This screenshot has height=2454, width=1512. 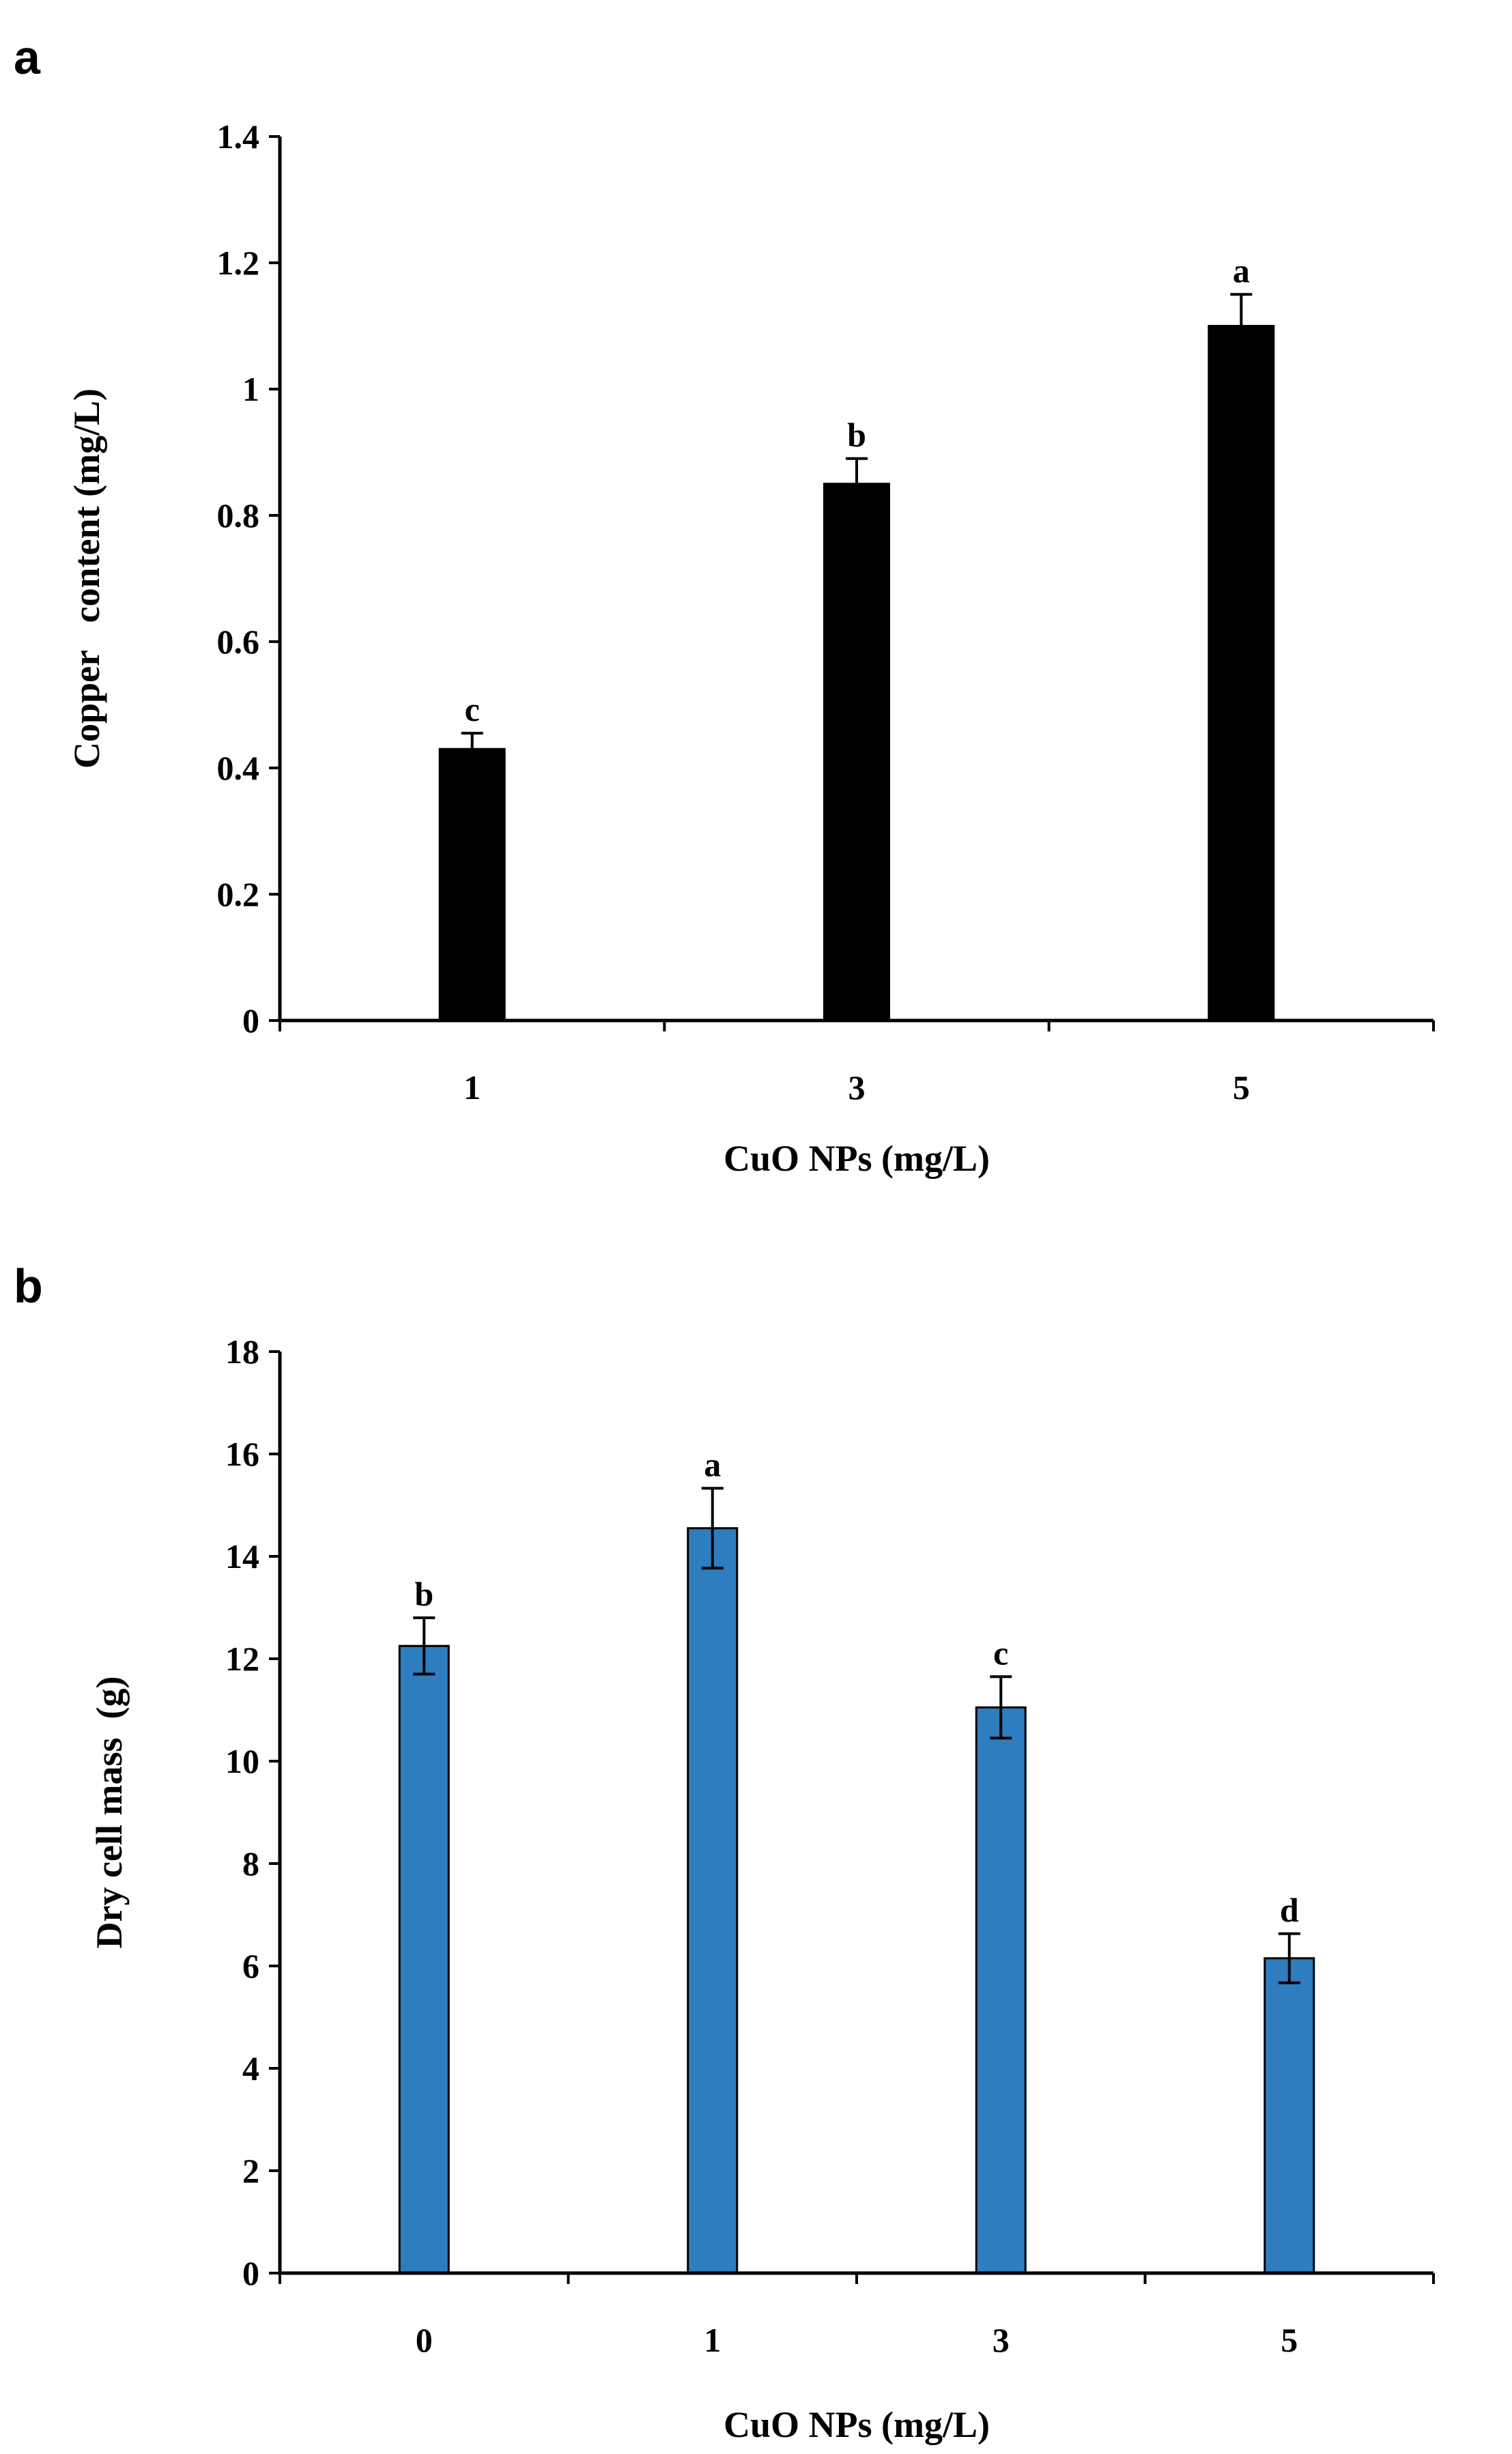 I want to click on y-axis-title-a: Copper content (mg/L), so click(x=86, y=578).